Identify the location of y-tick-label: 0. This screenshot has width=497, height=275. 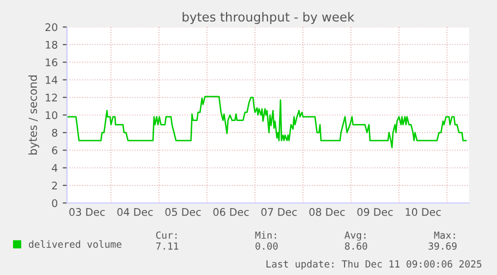
(55, 203).